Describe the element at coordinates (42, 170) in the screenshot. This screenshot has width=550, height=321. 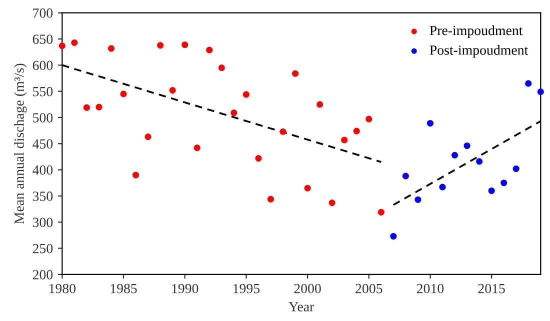
I see `y-tick-label: 400` at that location.